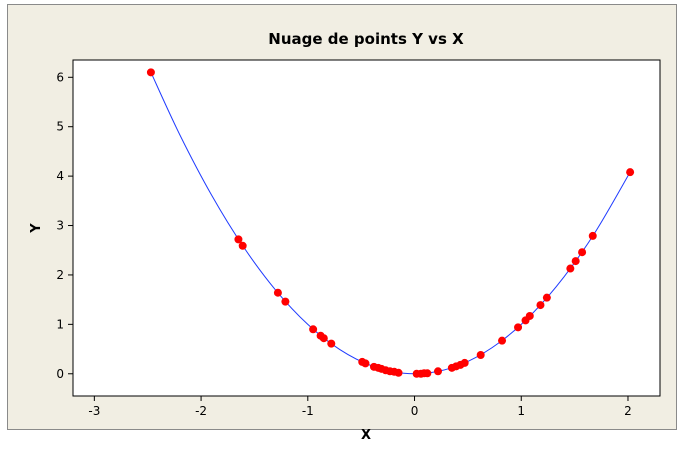 The image size is (680, 457). Describe the element at coordinates (60, 226) in the screenshot. I see `y-tick-label: 3` at that location.